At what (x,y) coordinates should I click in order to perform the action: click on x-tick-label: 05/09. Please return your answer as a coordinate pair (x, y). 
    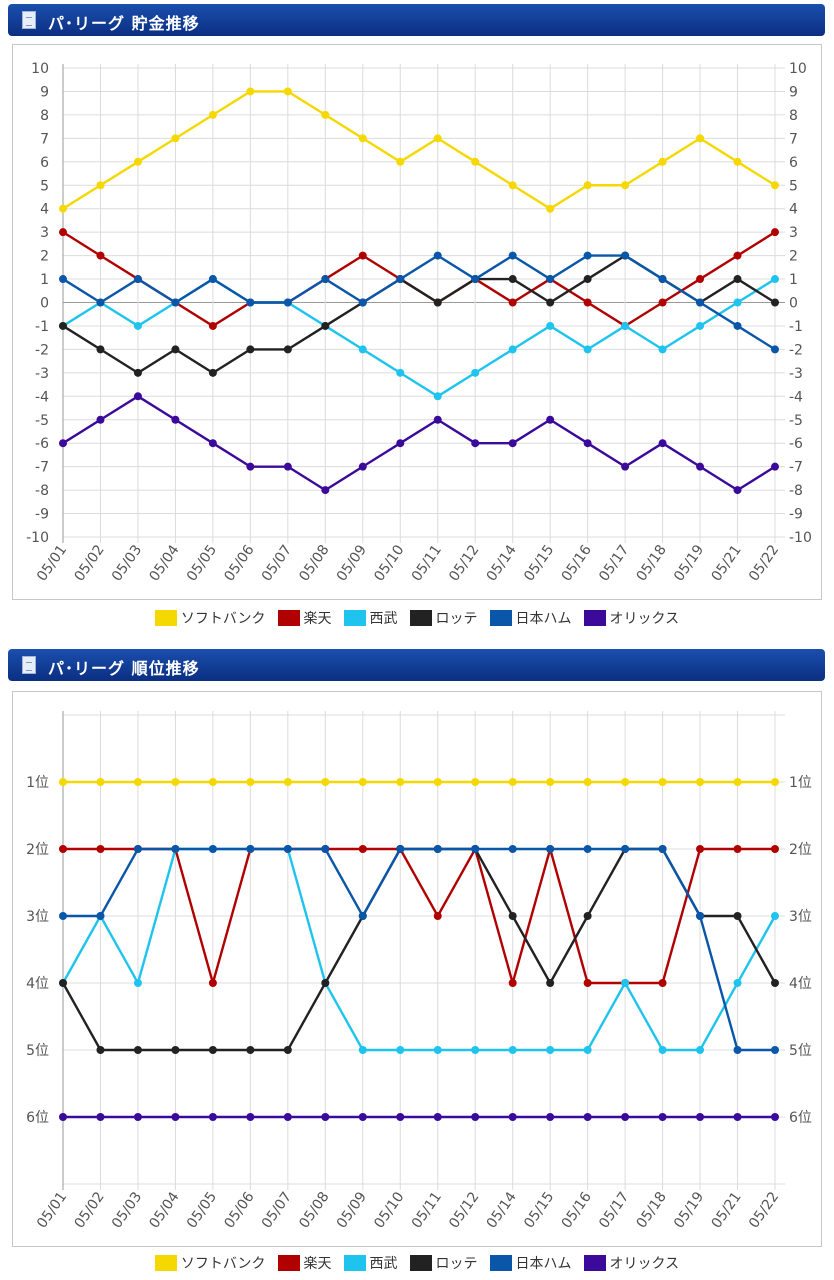
    Looking at the image, I should click on (352, 563).